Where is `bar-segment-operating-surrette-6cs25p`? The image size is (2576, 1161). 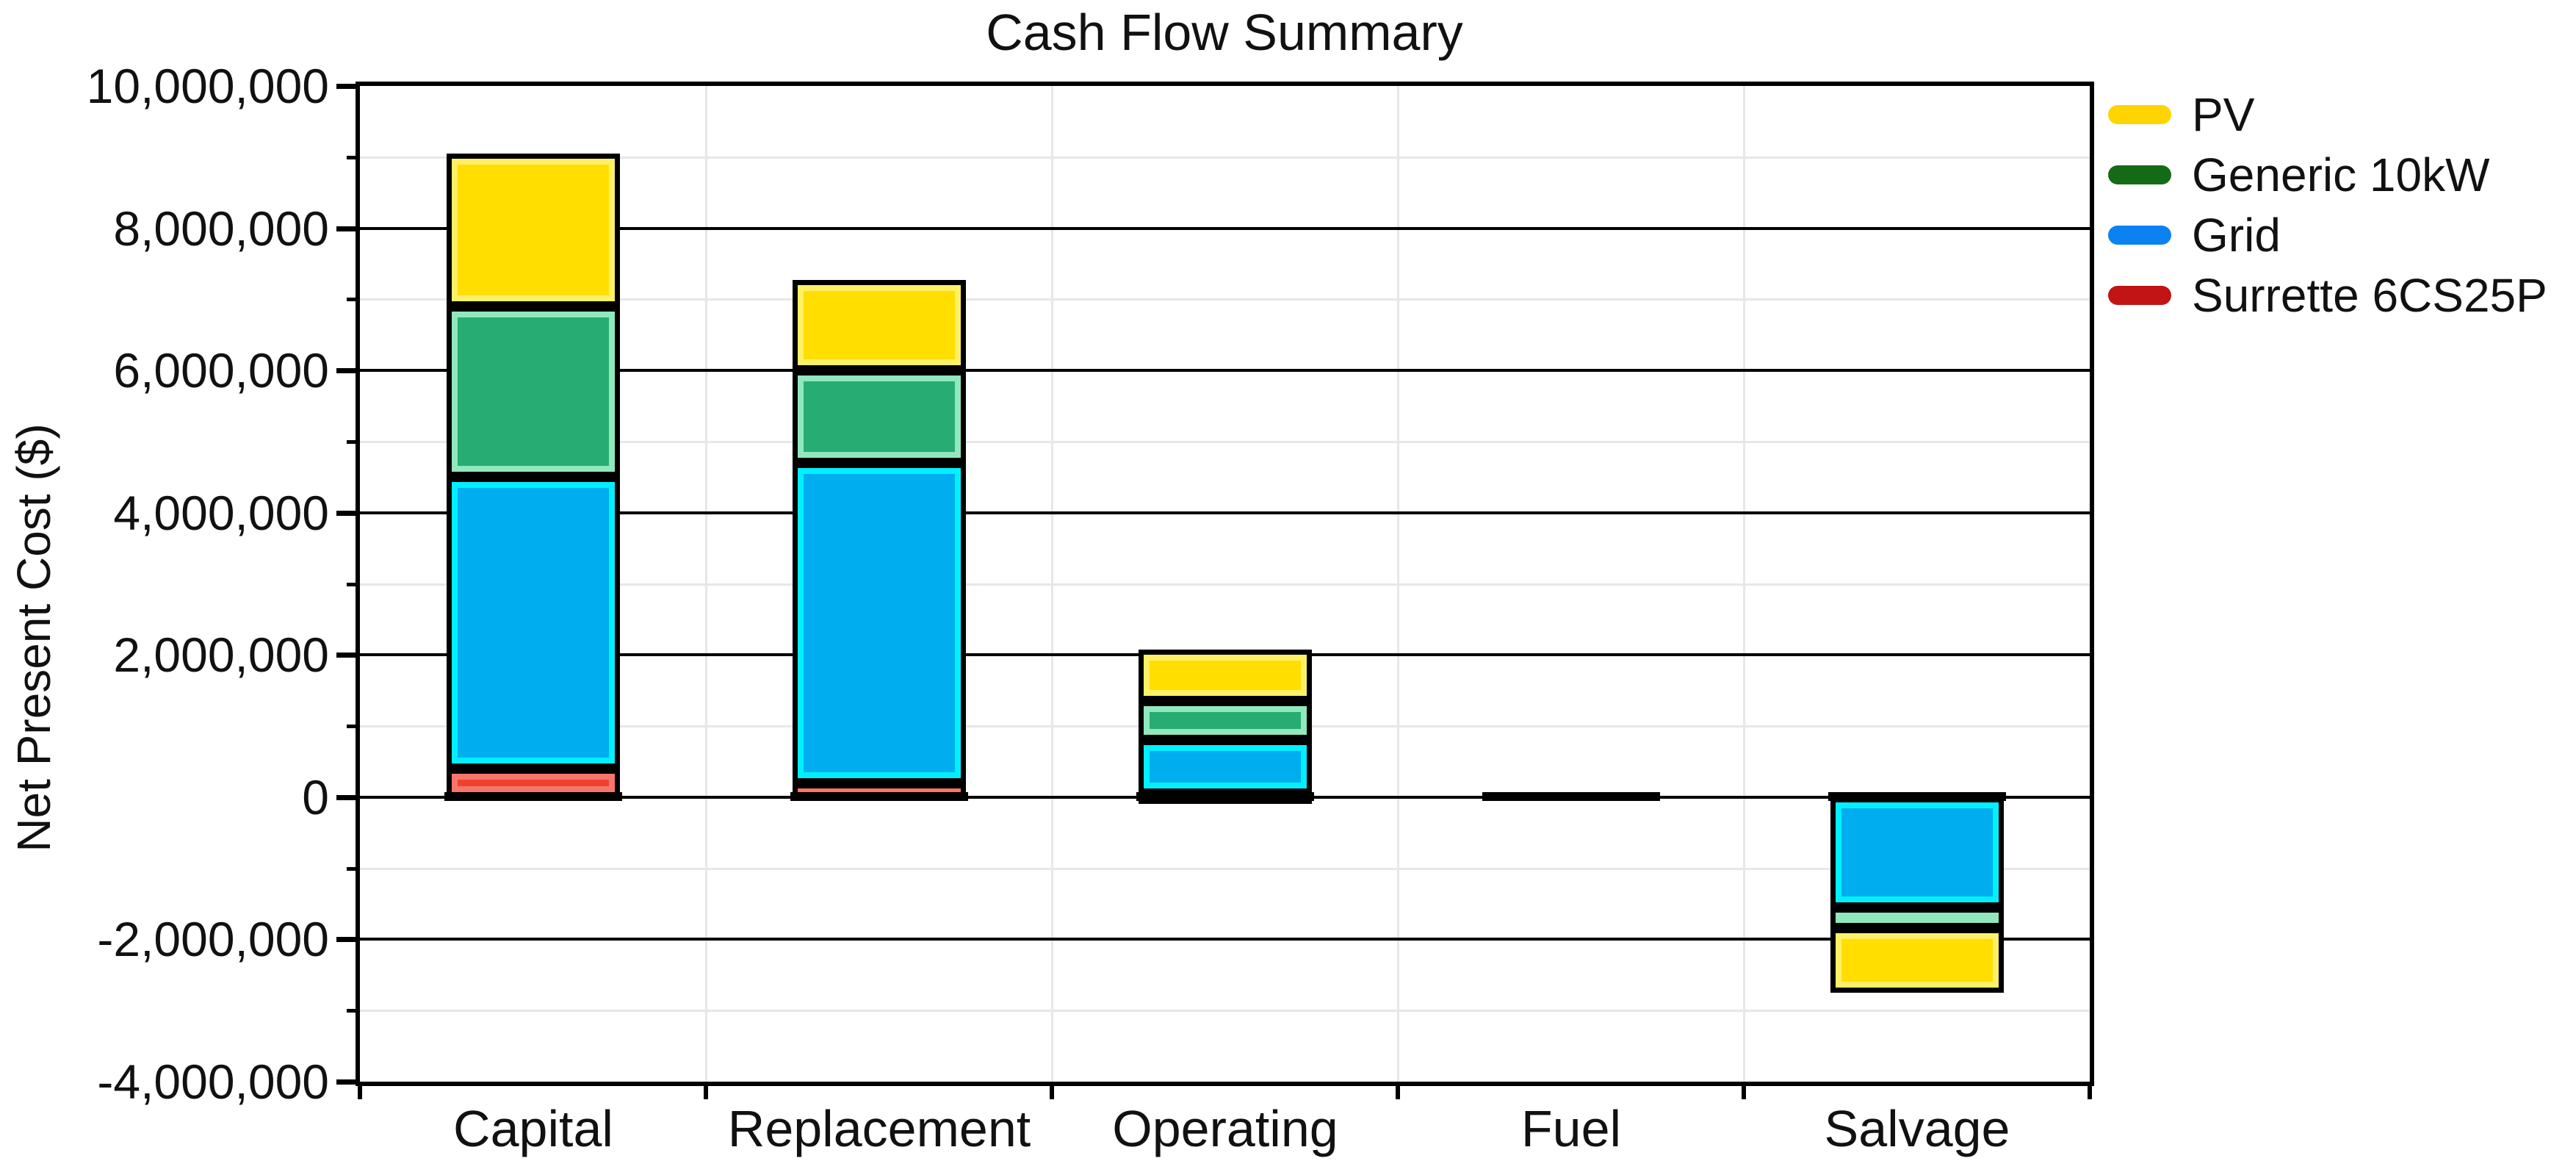 bar-segment-operating-surrette-6cs25p is located at coordinates (1225, 799).